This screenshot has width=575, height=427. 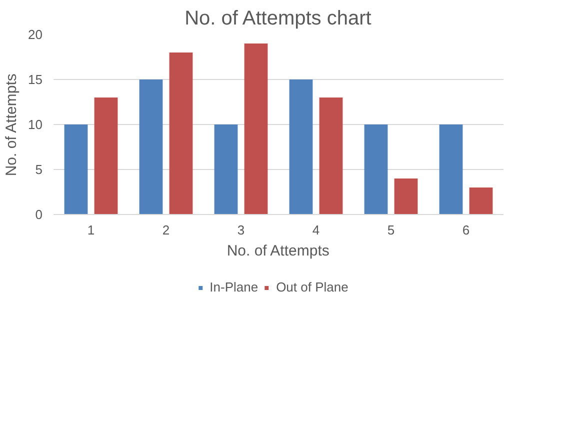 What do you see at coordinates (166, 230) in the screenshot?
I see `x-tick-label: 2` at bounding box center [166, 230].